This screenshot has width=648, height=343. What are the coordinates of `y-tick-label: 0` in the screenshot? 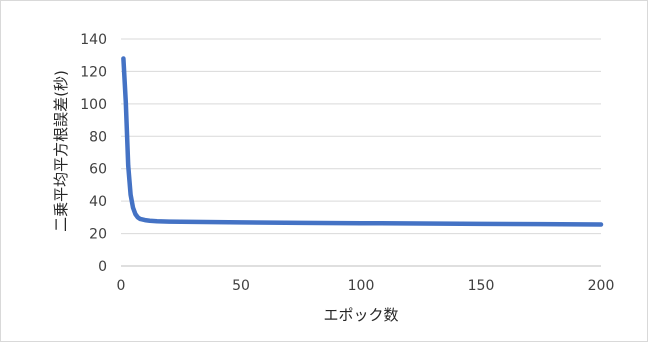 It's located at (102, 267).